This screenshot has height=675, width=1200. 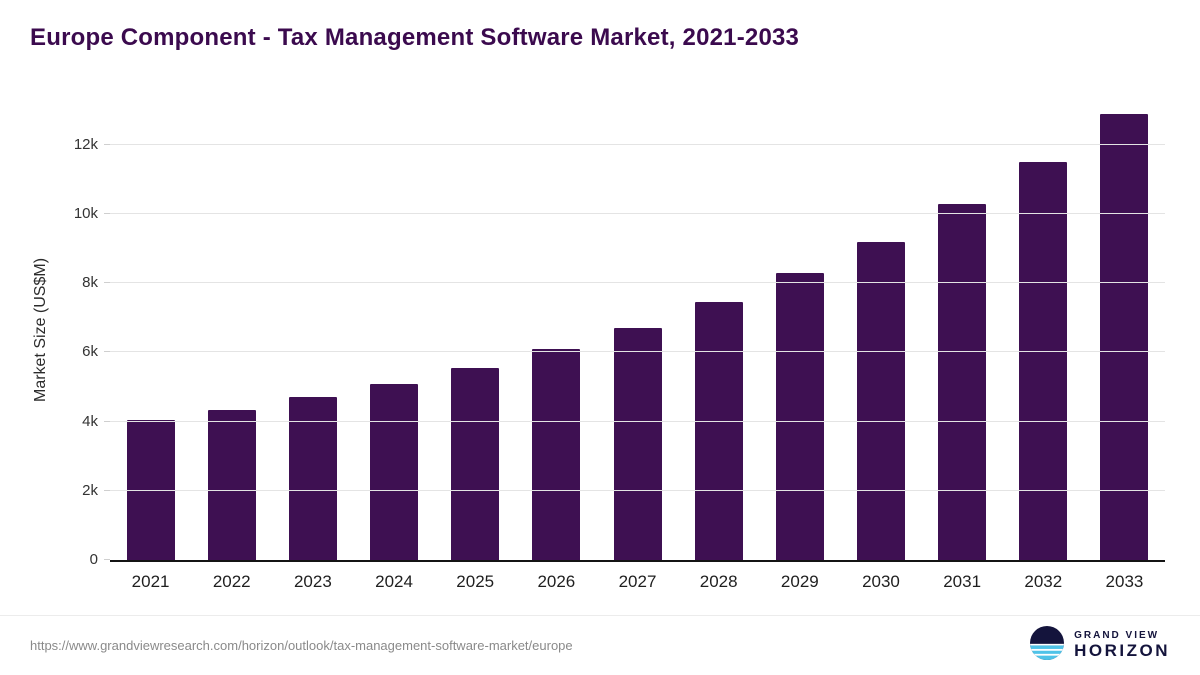 I want to click on bar-2032, so click(x=1043, y=361).